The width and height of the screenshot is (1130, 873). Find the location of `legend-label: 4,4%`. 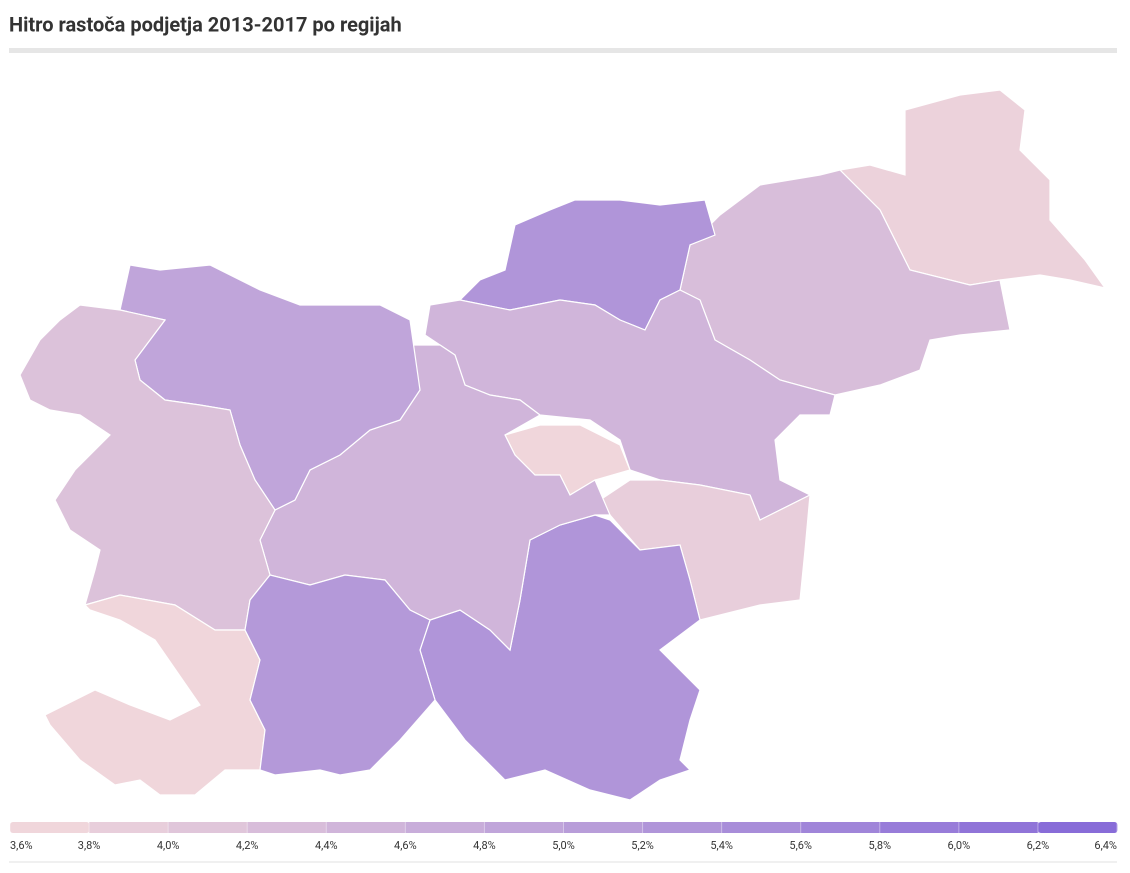

legend-label: 4,4% is located at coordinates (326, 845).